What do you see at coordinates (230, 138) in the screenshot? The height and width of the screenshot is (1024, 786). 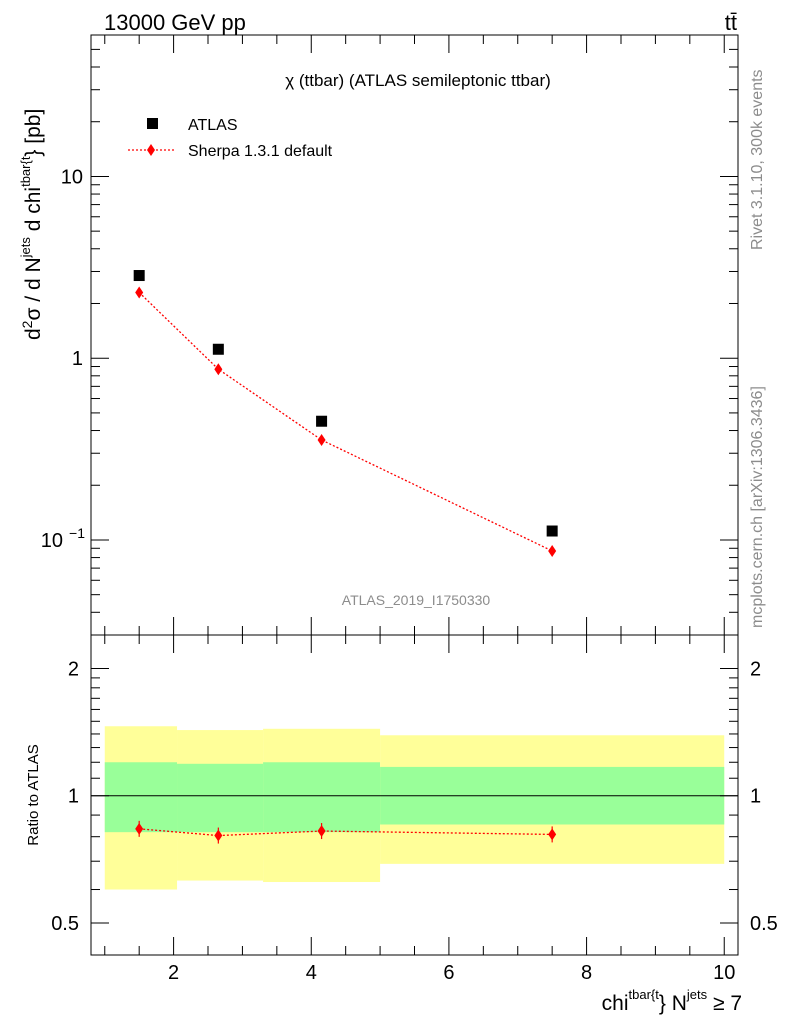 I see `legend: ATLAS Sherpa 1.3.1 default` at bounding box center [230, 138].